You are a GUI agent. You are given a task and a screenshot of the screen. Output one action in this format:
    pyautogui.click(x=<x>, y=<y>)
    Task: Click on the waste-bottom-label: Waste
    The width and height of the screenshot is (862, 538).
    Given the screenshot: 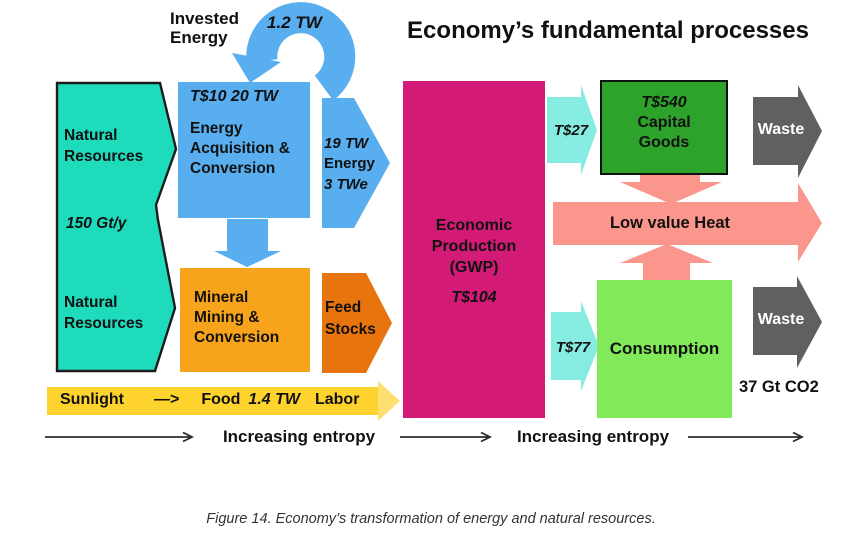 What is the action you would take?
    pyautogui.click(x=781, y=319)
    